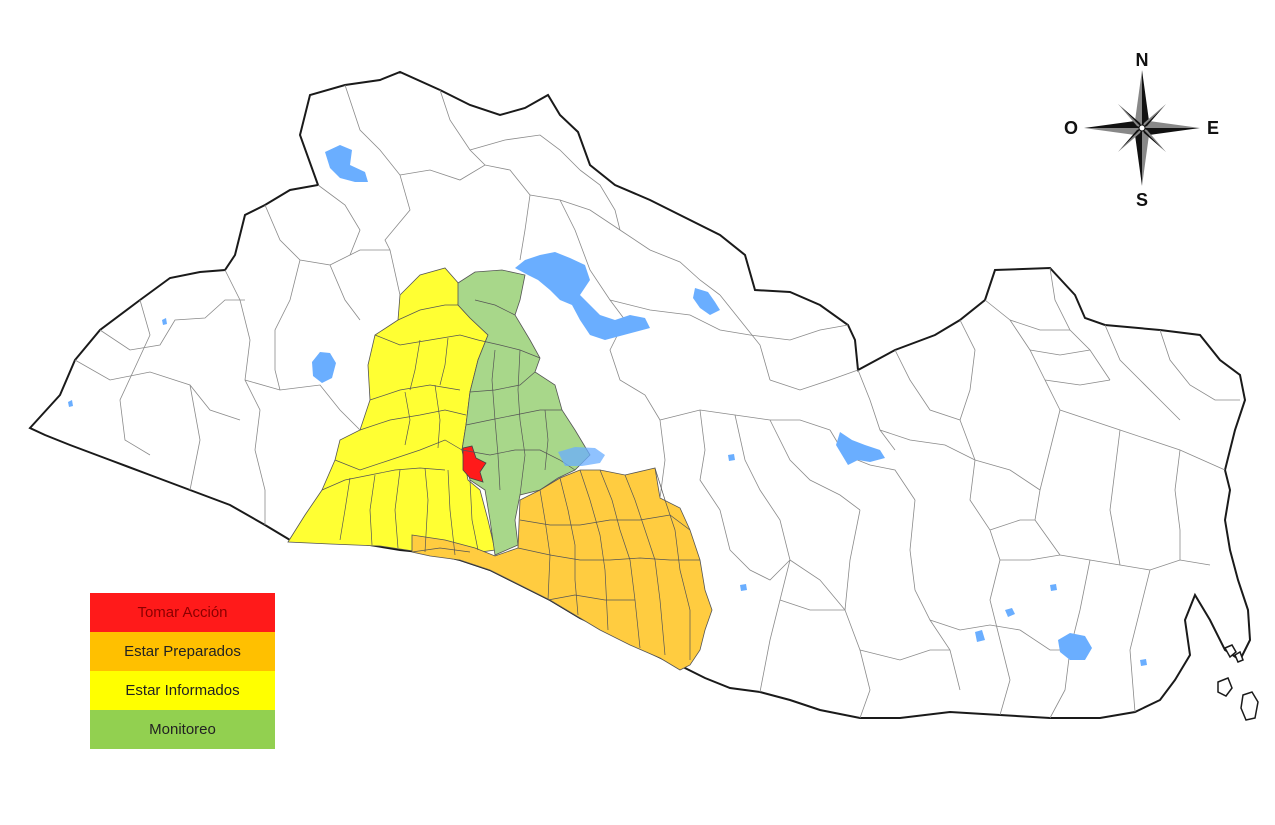 The height and width of the screenshot is (825, 1275). I want to click on compass-rose-icon, so click(1142, 128).